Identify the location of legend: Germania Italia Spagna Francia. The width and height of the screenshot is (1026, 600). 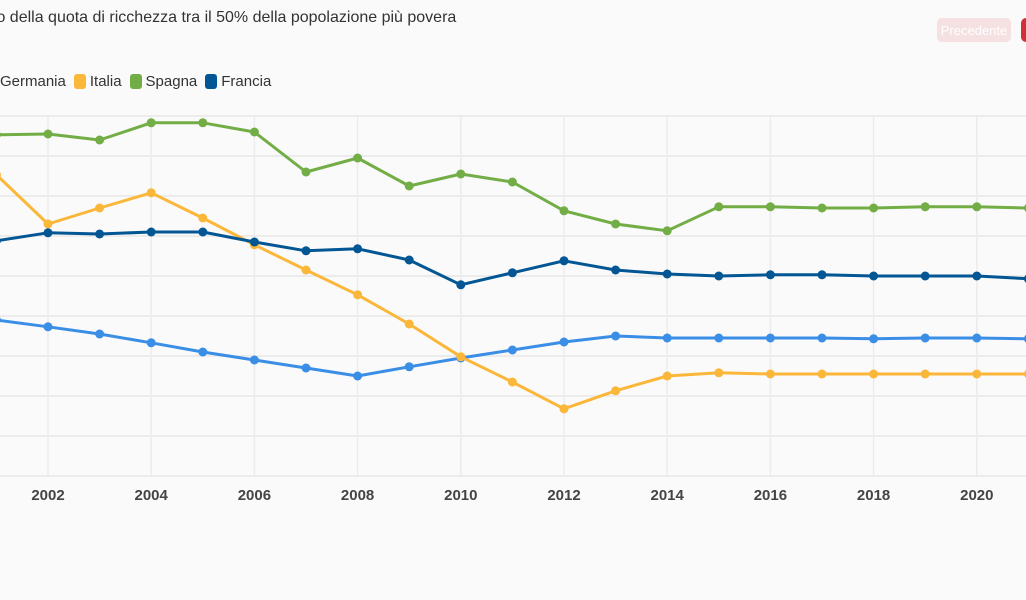
(135, 81).